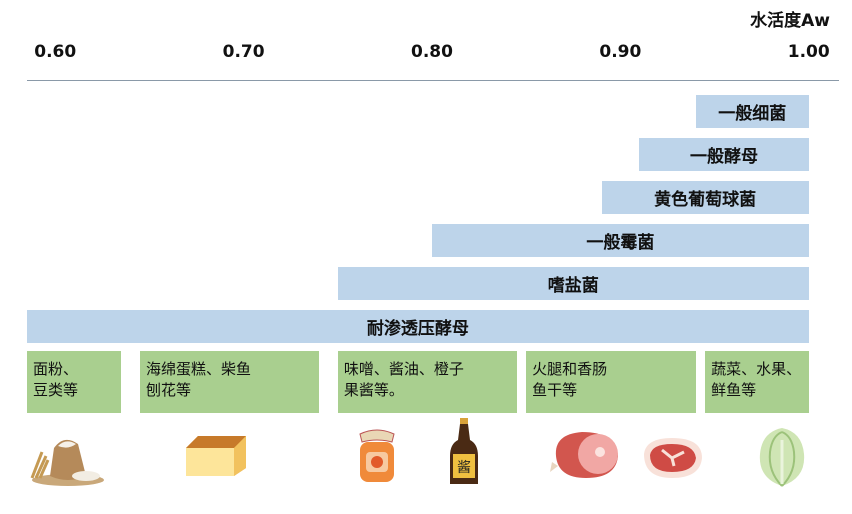 This screenshot has width=852, height=514. What do you see at coordinates (427, 382) in the screenshot?
I see `food-group-box: 味噌、酱油、橙子 果酱等。` at bounding box center [427, 382].